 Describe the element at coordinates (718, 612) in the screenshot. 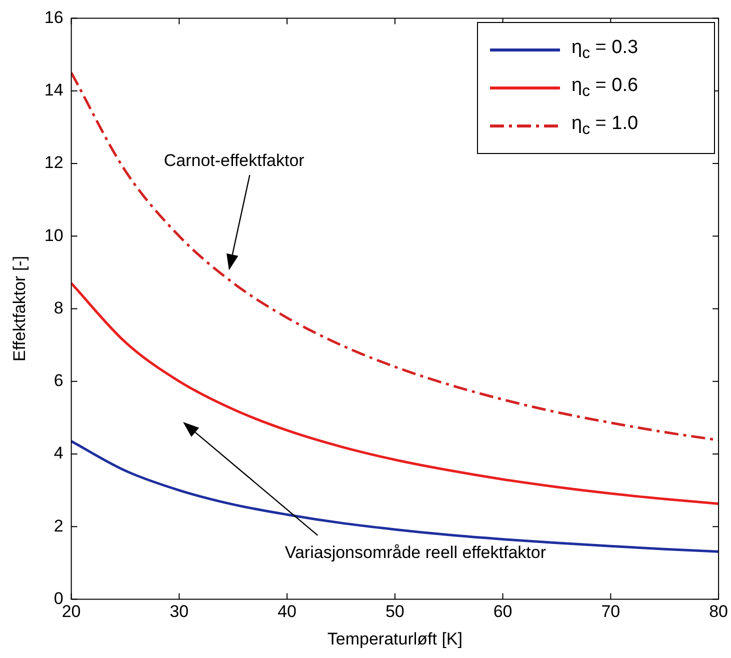

I see `x-tick-label: 80` at that location.